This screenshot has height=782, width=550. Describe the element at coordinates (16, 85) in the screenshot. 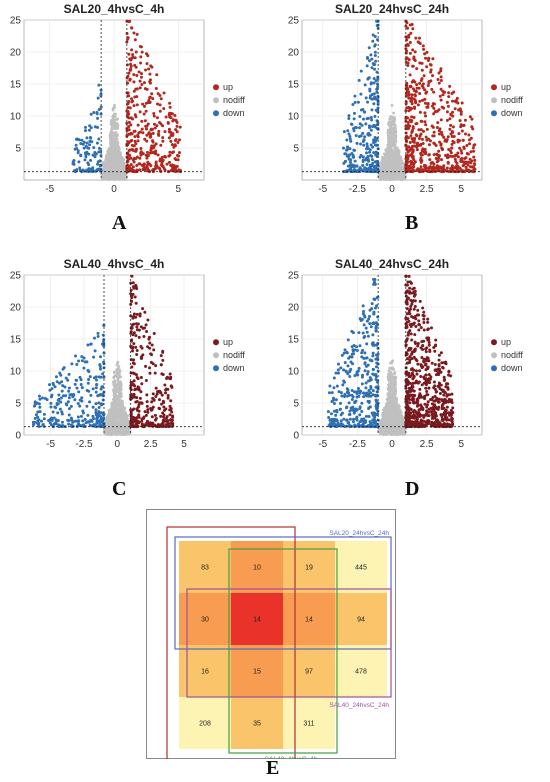

I see `y-tick-label: 15` at that location.